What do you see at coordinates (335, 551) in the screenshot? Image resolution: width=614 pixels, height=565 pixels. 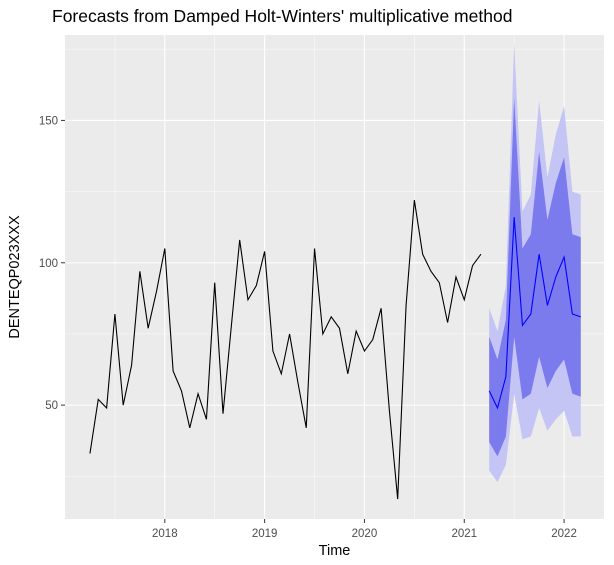 I see `x-axis-title: Time` at bounding box center [335, 551].